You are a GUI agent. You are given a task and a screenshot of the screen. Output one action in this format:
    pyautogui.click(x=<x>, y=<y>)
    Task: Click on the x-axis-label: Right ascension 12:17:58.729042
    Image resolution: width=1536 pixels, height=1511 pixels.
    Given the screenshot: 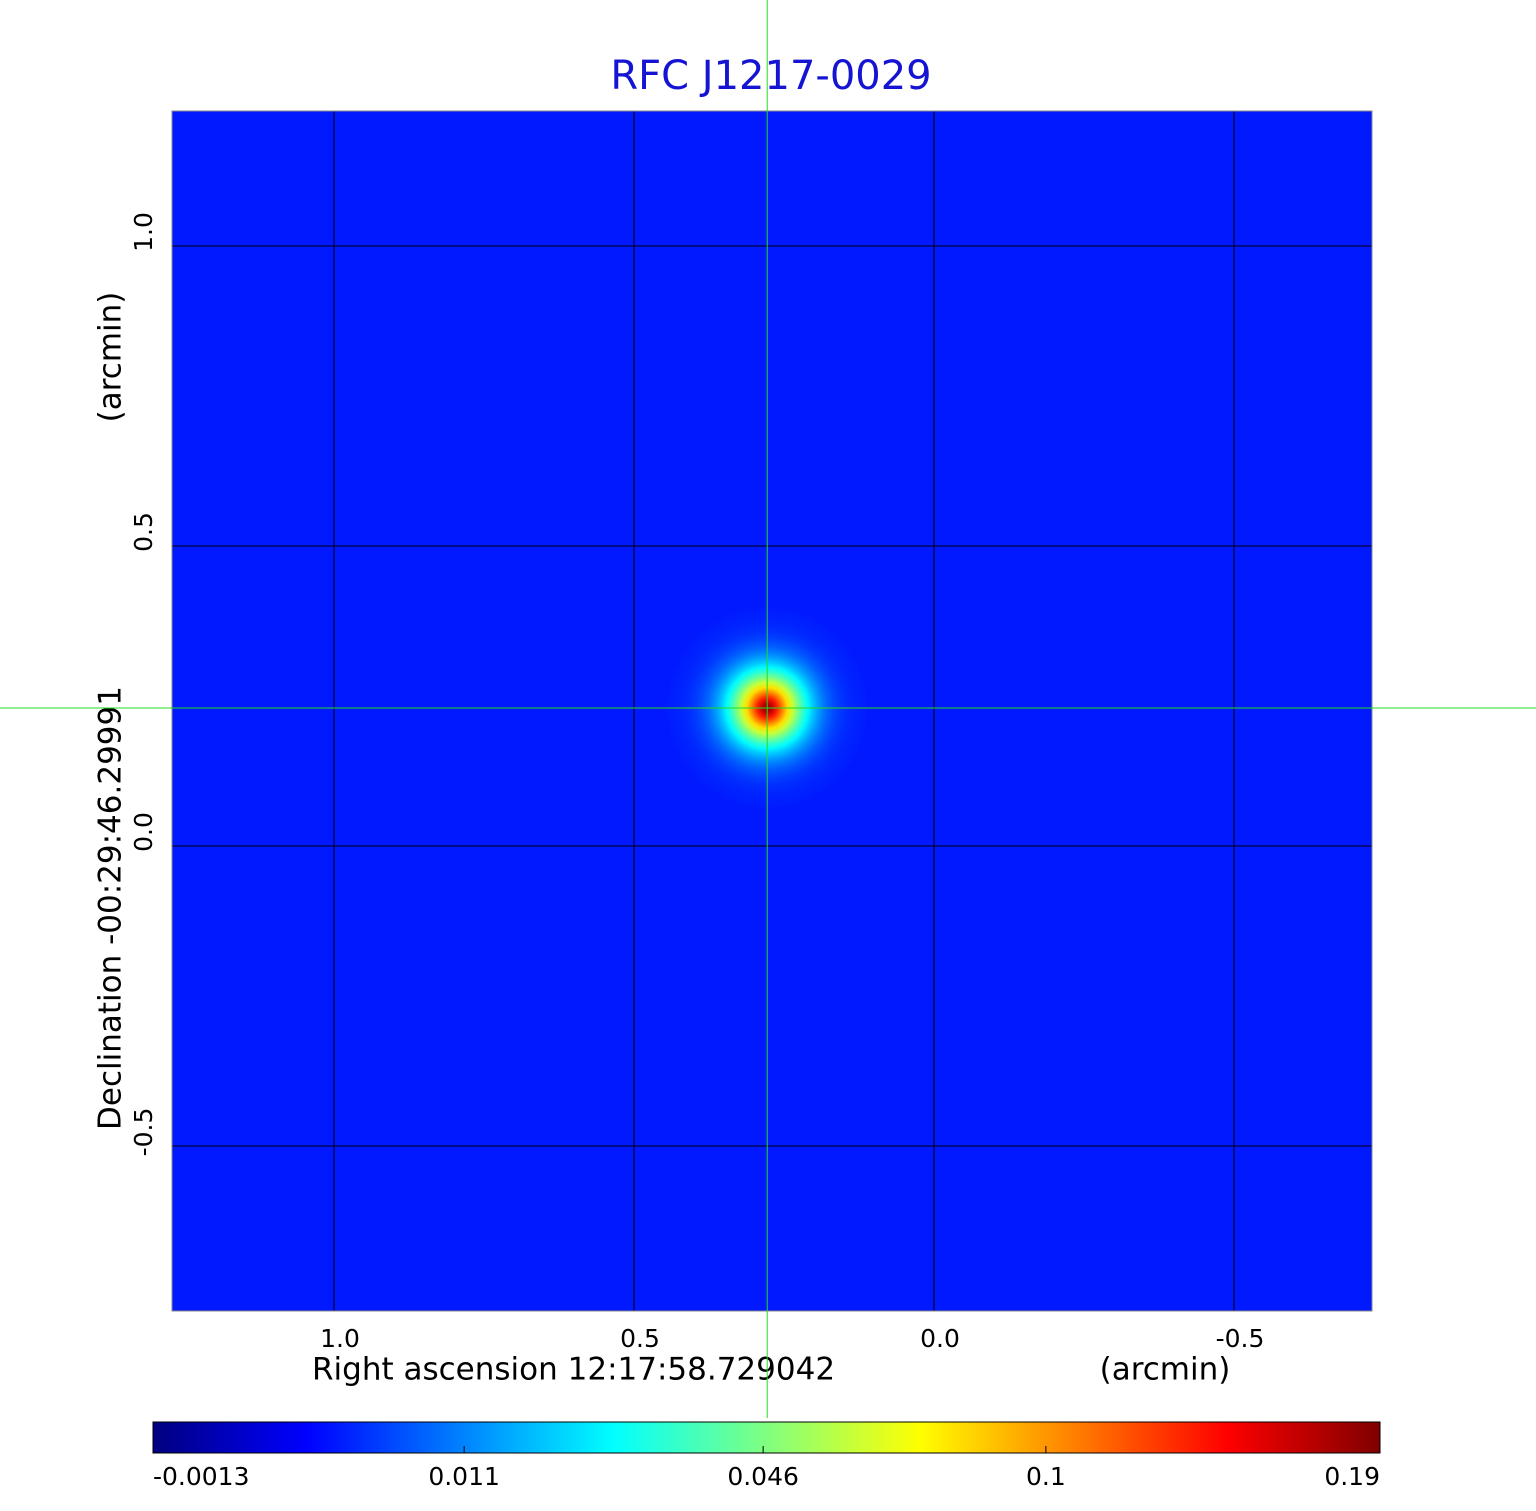 What is the action you would take?
    pyautogui.click(x=573, y=1370)
    